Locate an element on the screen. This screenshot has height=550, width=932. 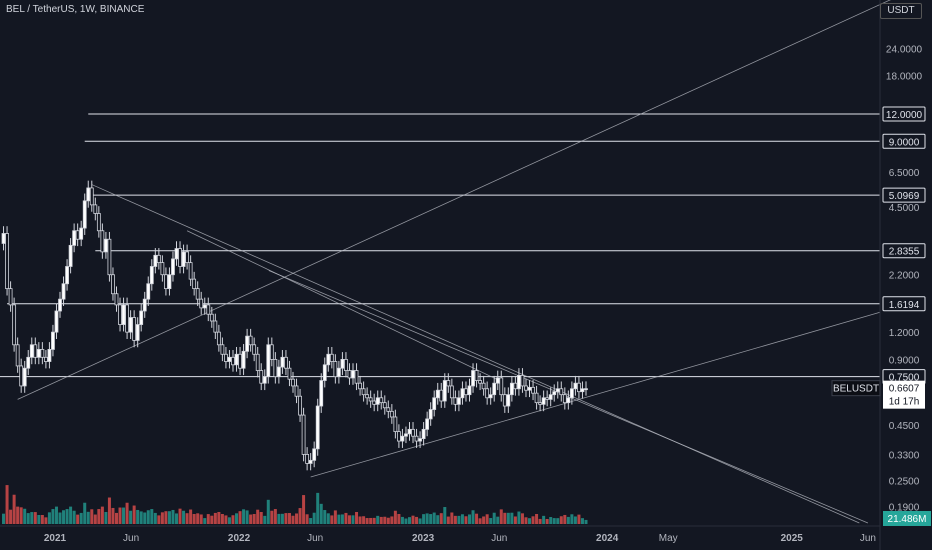
y-tick-label: 0.2500 is located at coordinates (904, 482).